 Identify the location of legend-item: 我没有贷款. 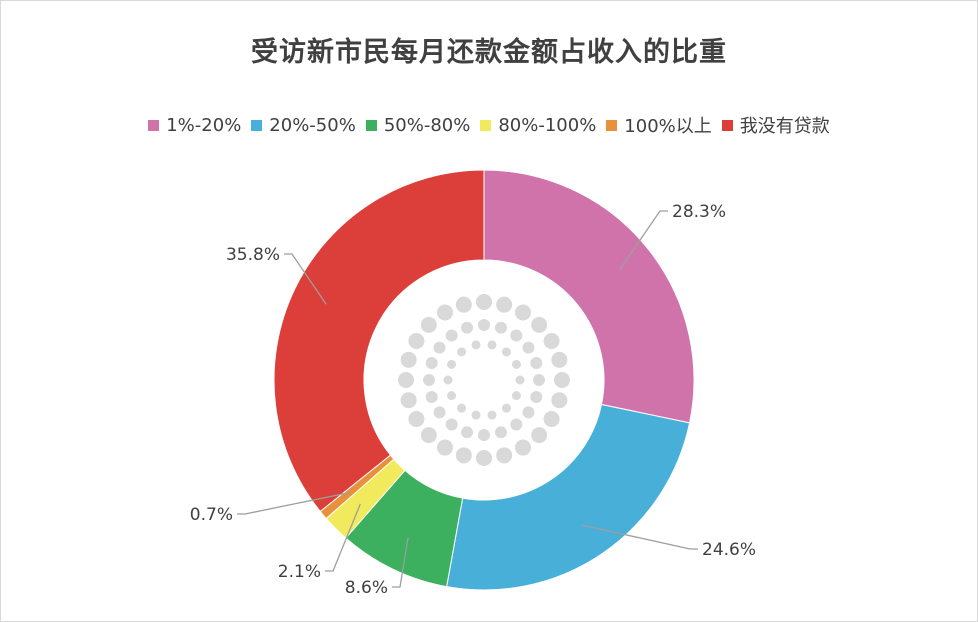
(775, 125).